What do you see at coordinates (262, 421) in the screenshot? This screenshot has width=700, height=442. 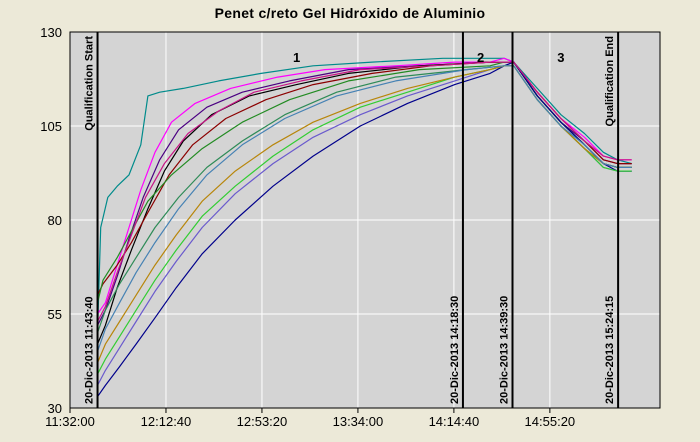 I see `x-tick-label: 12:53:20` at bounding box center [262, 421].